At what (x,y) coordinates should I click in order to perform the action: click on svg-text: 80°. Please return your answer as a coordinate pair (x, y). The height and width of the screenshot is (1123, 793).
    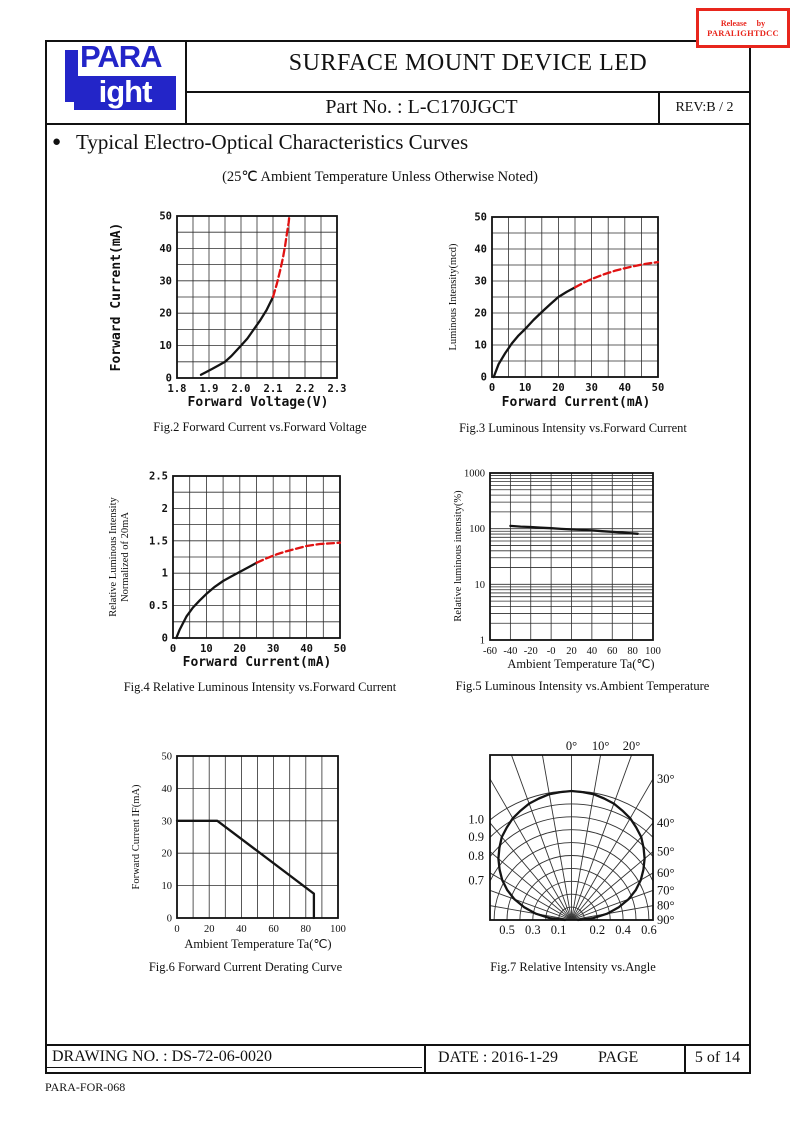
    Looking at the image, I should click on (666, 906).